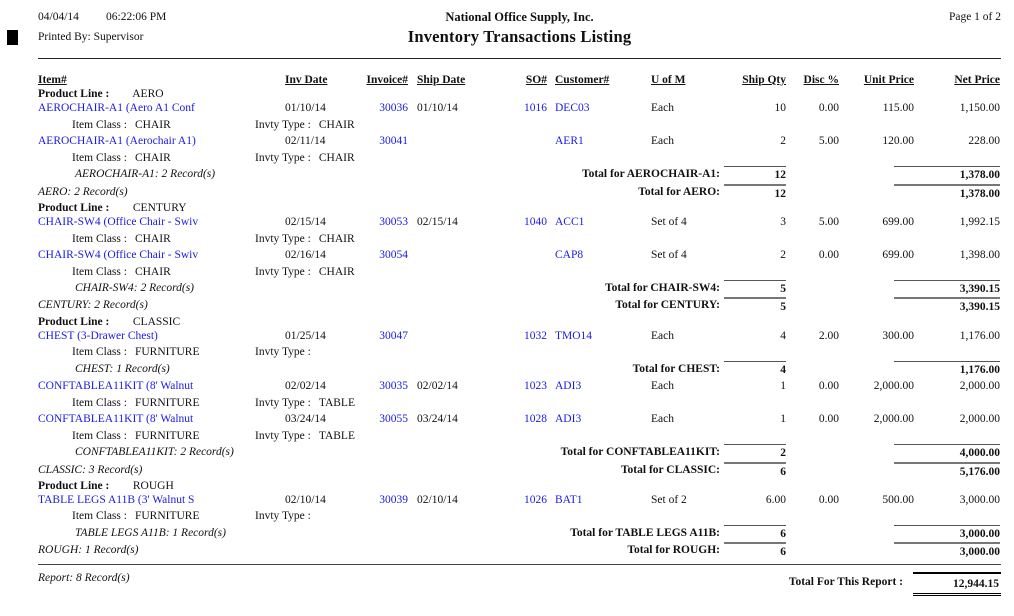 The image size is (1014, 616). I want to click on group-total-qty: 5, so click(755, 306).